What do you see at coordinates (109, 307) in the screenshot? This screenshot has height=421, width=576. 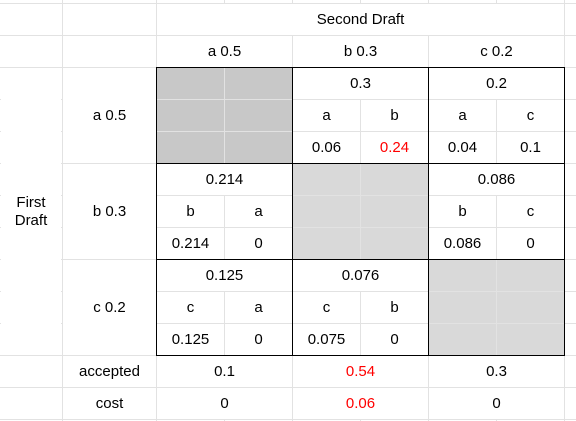 I see `row-label: c 0.2` at bounding box center [109, 307].